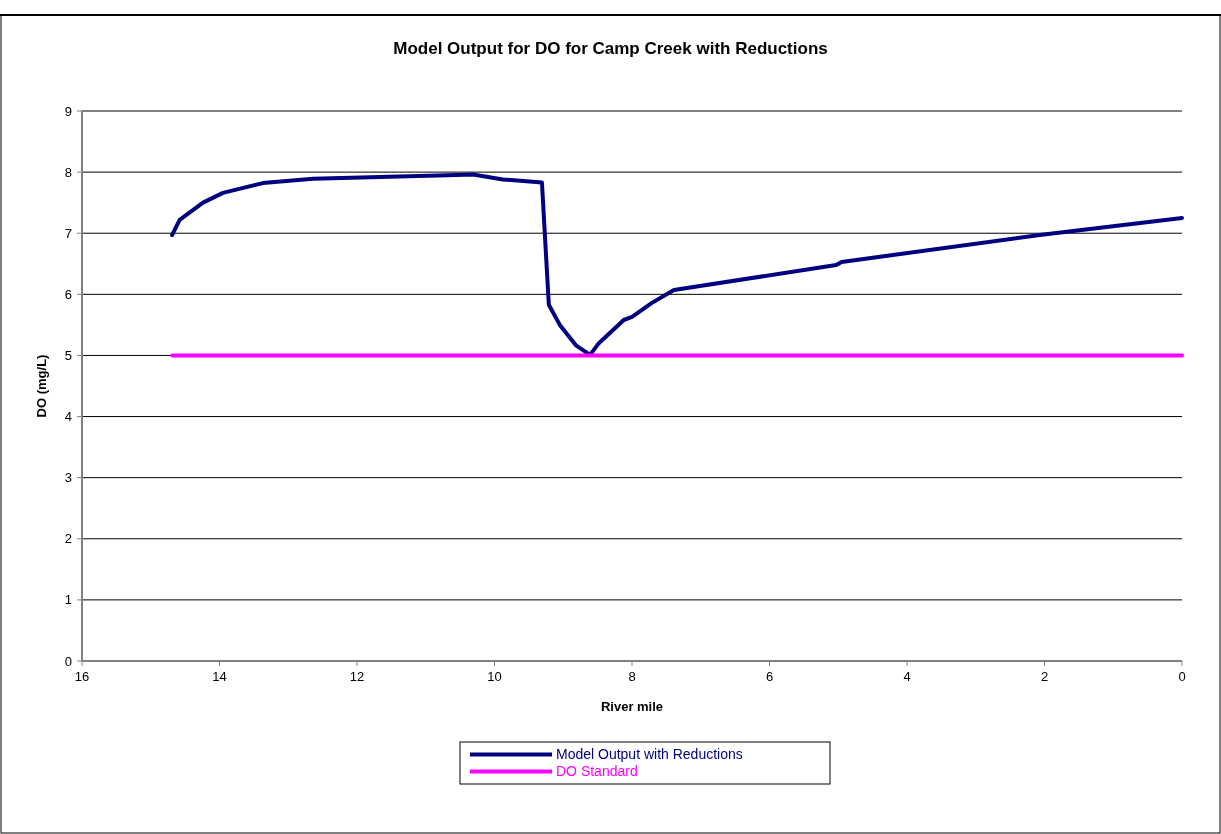 This screenshot has width=1221, height=834. Describe the element at coordinates (68, 600) in the screenshot. I see `y-tick-label: 1` at that location.